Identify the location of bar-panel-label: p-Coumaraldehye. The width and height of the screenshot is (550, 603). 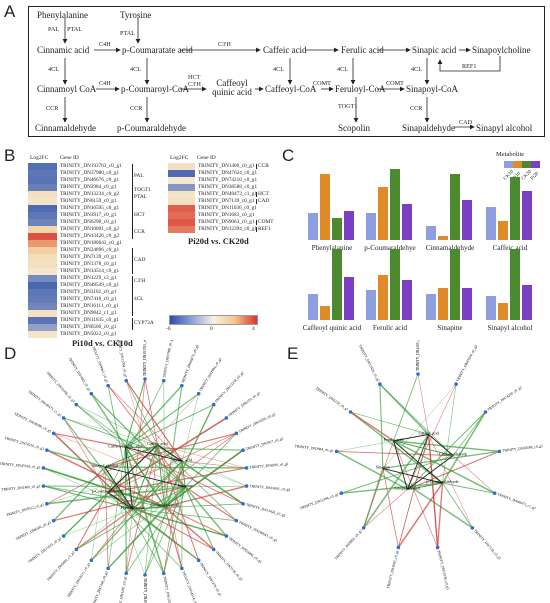
(390, 248).